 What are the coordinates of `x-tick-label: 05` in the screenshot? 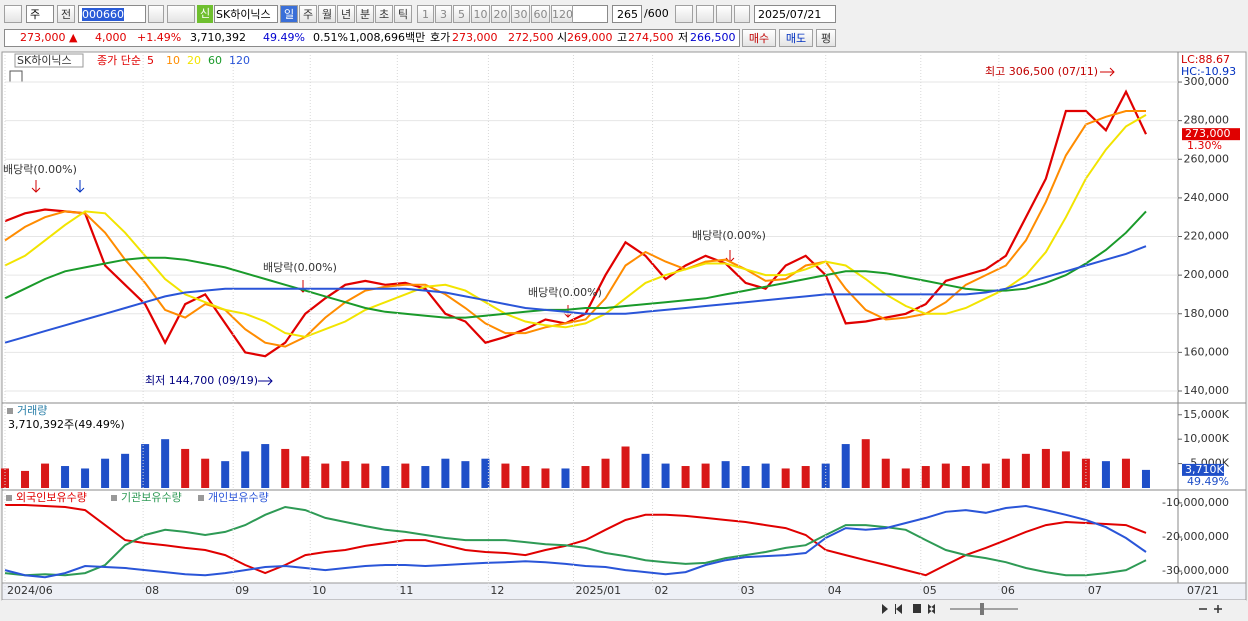 It's located at (930, 590).